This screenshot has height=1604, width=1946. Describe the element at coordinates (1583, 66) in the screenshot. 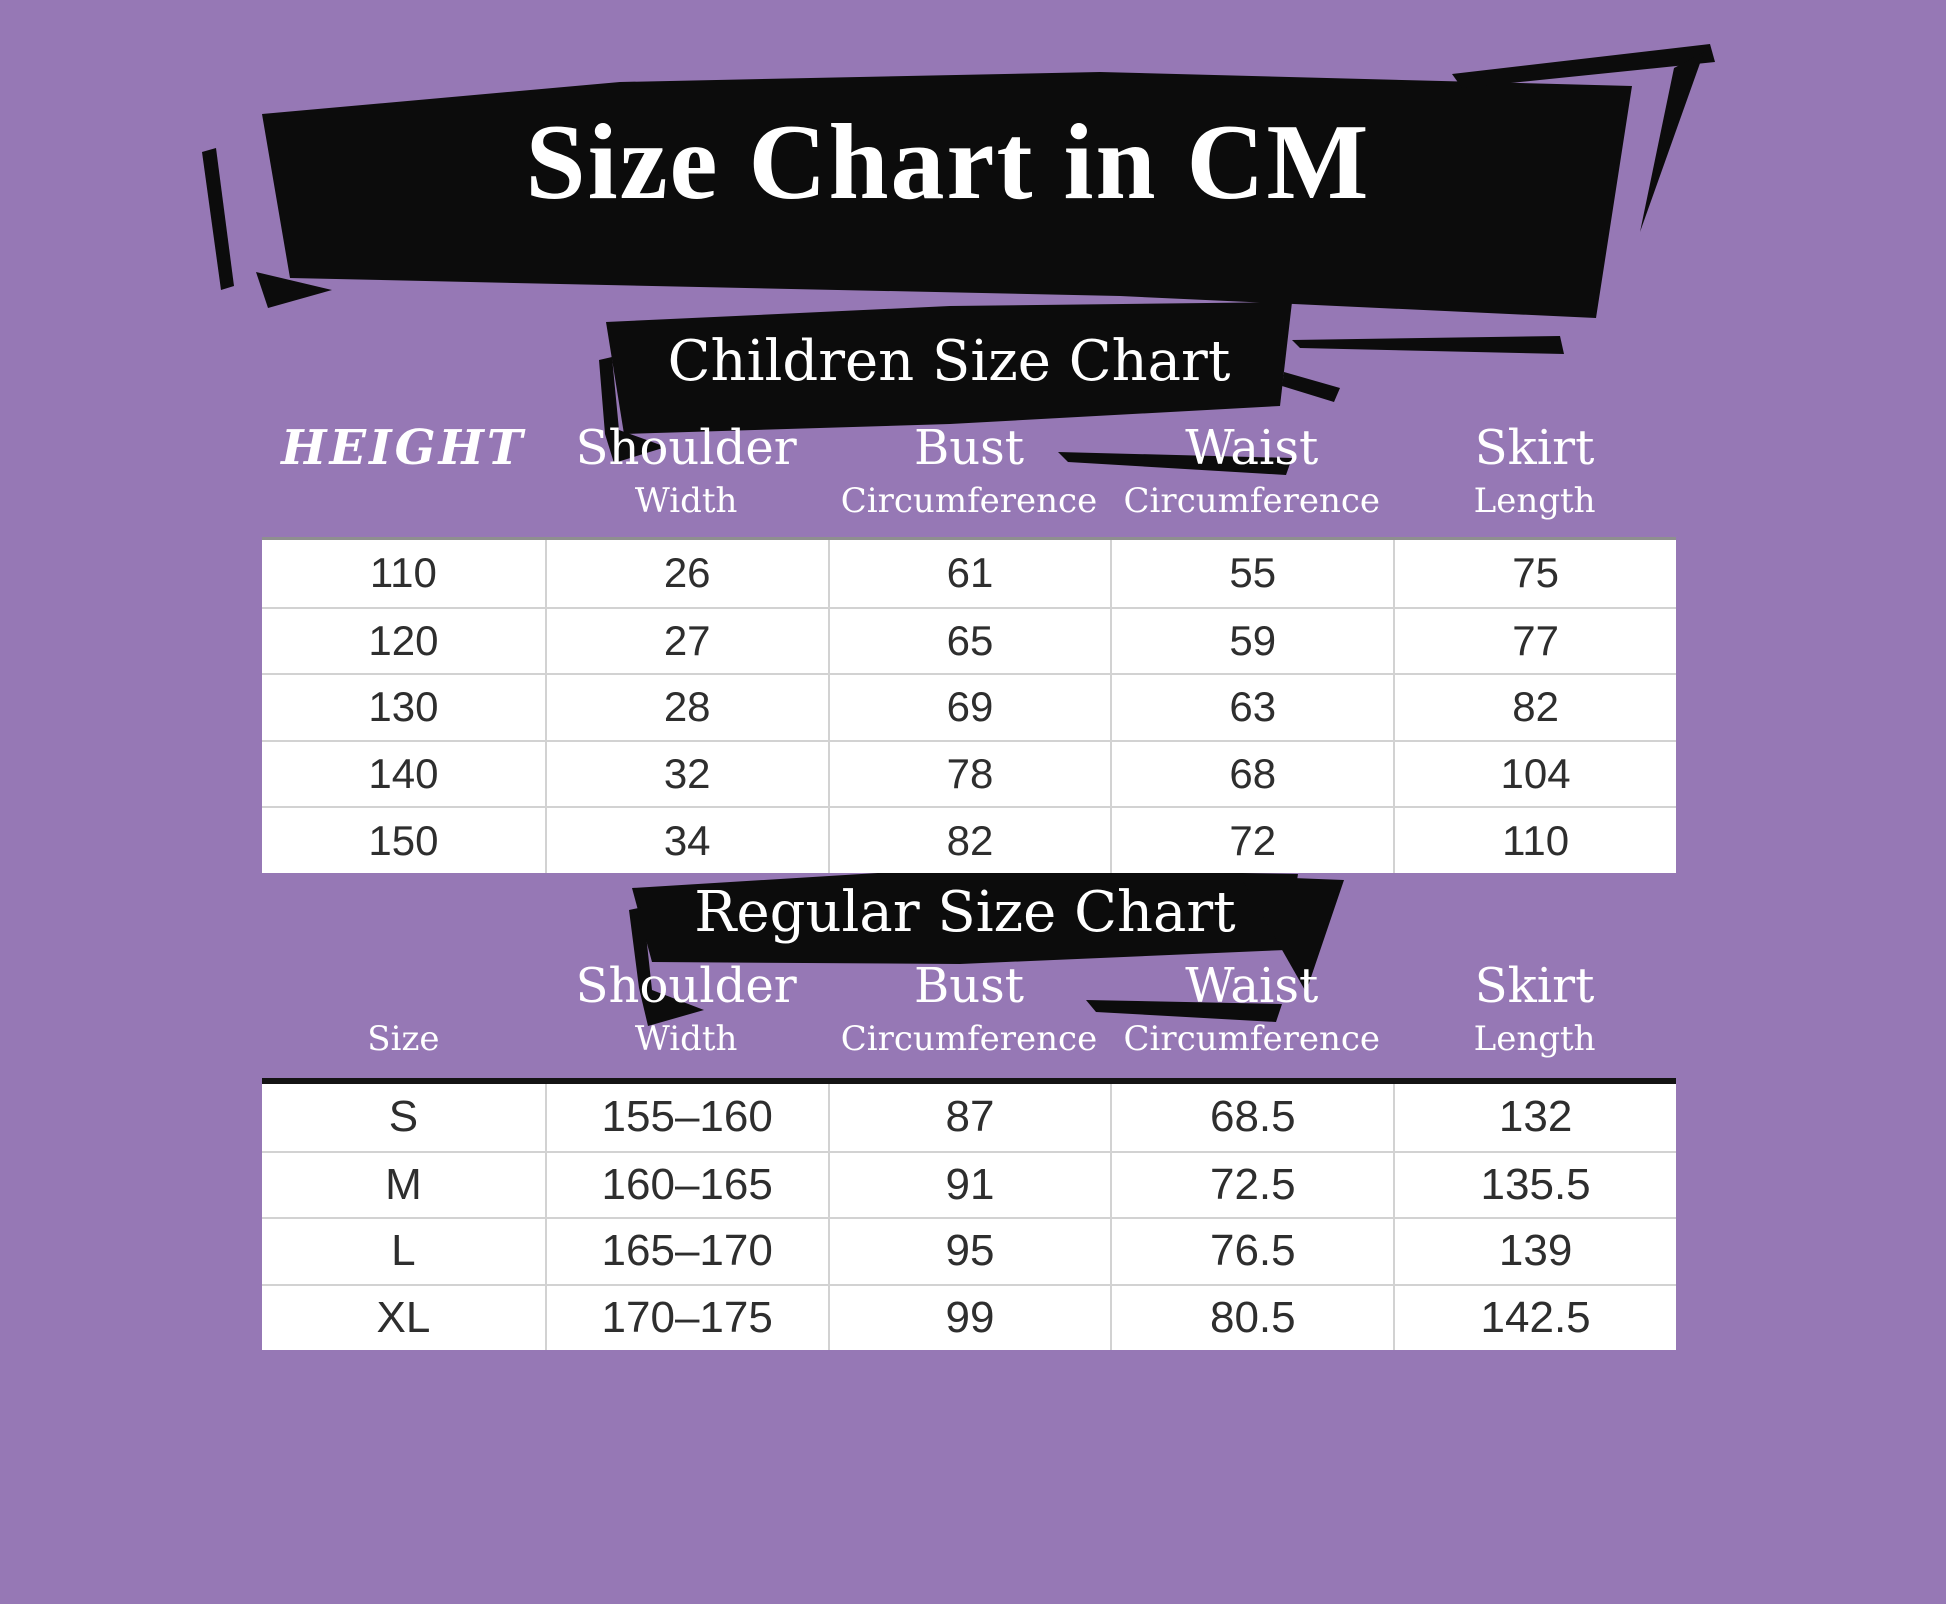

I see `title-banner-topright-stroke` at that location.